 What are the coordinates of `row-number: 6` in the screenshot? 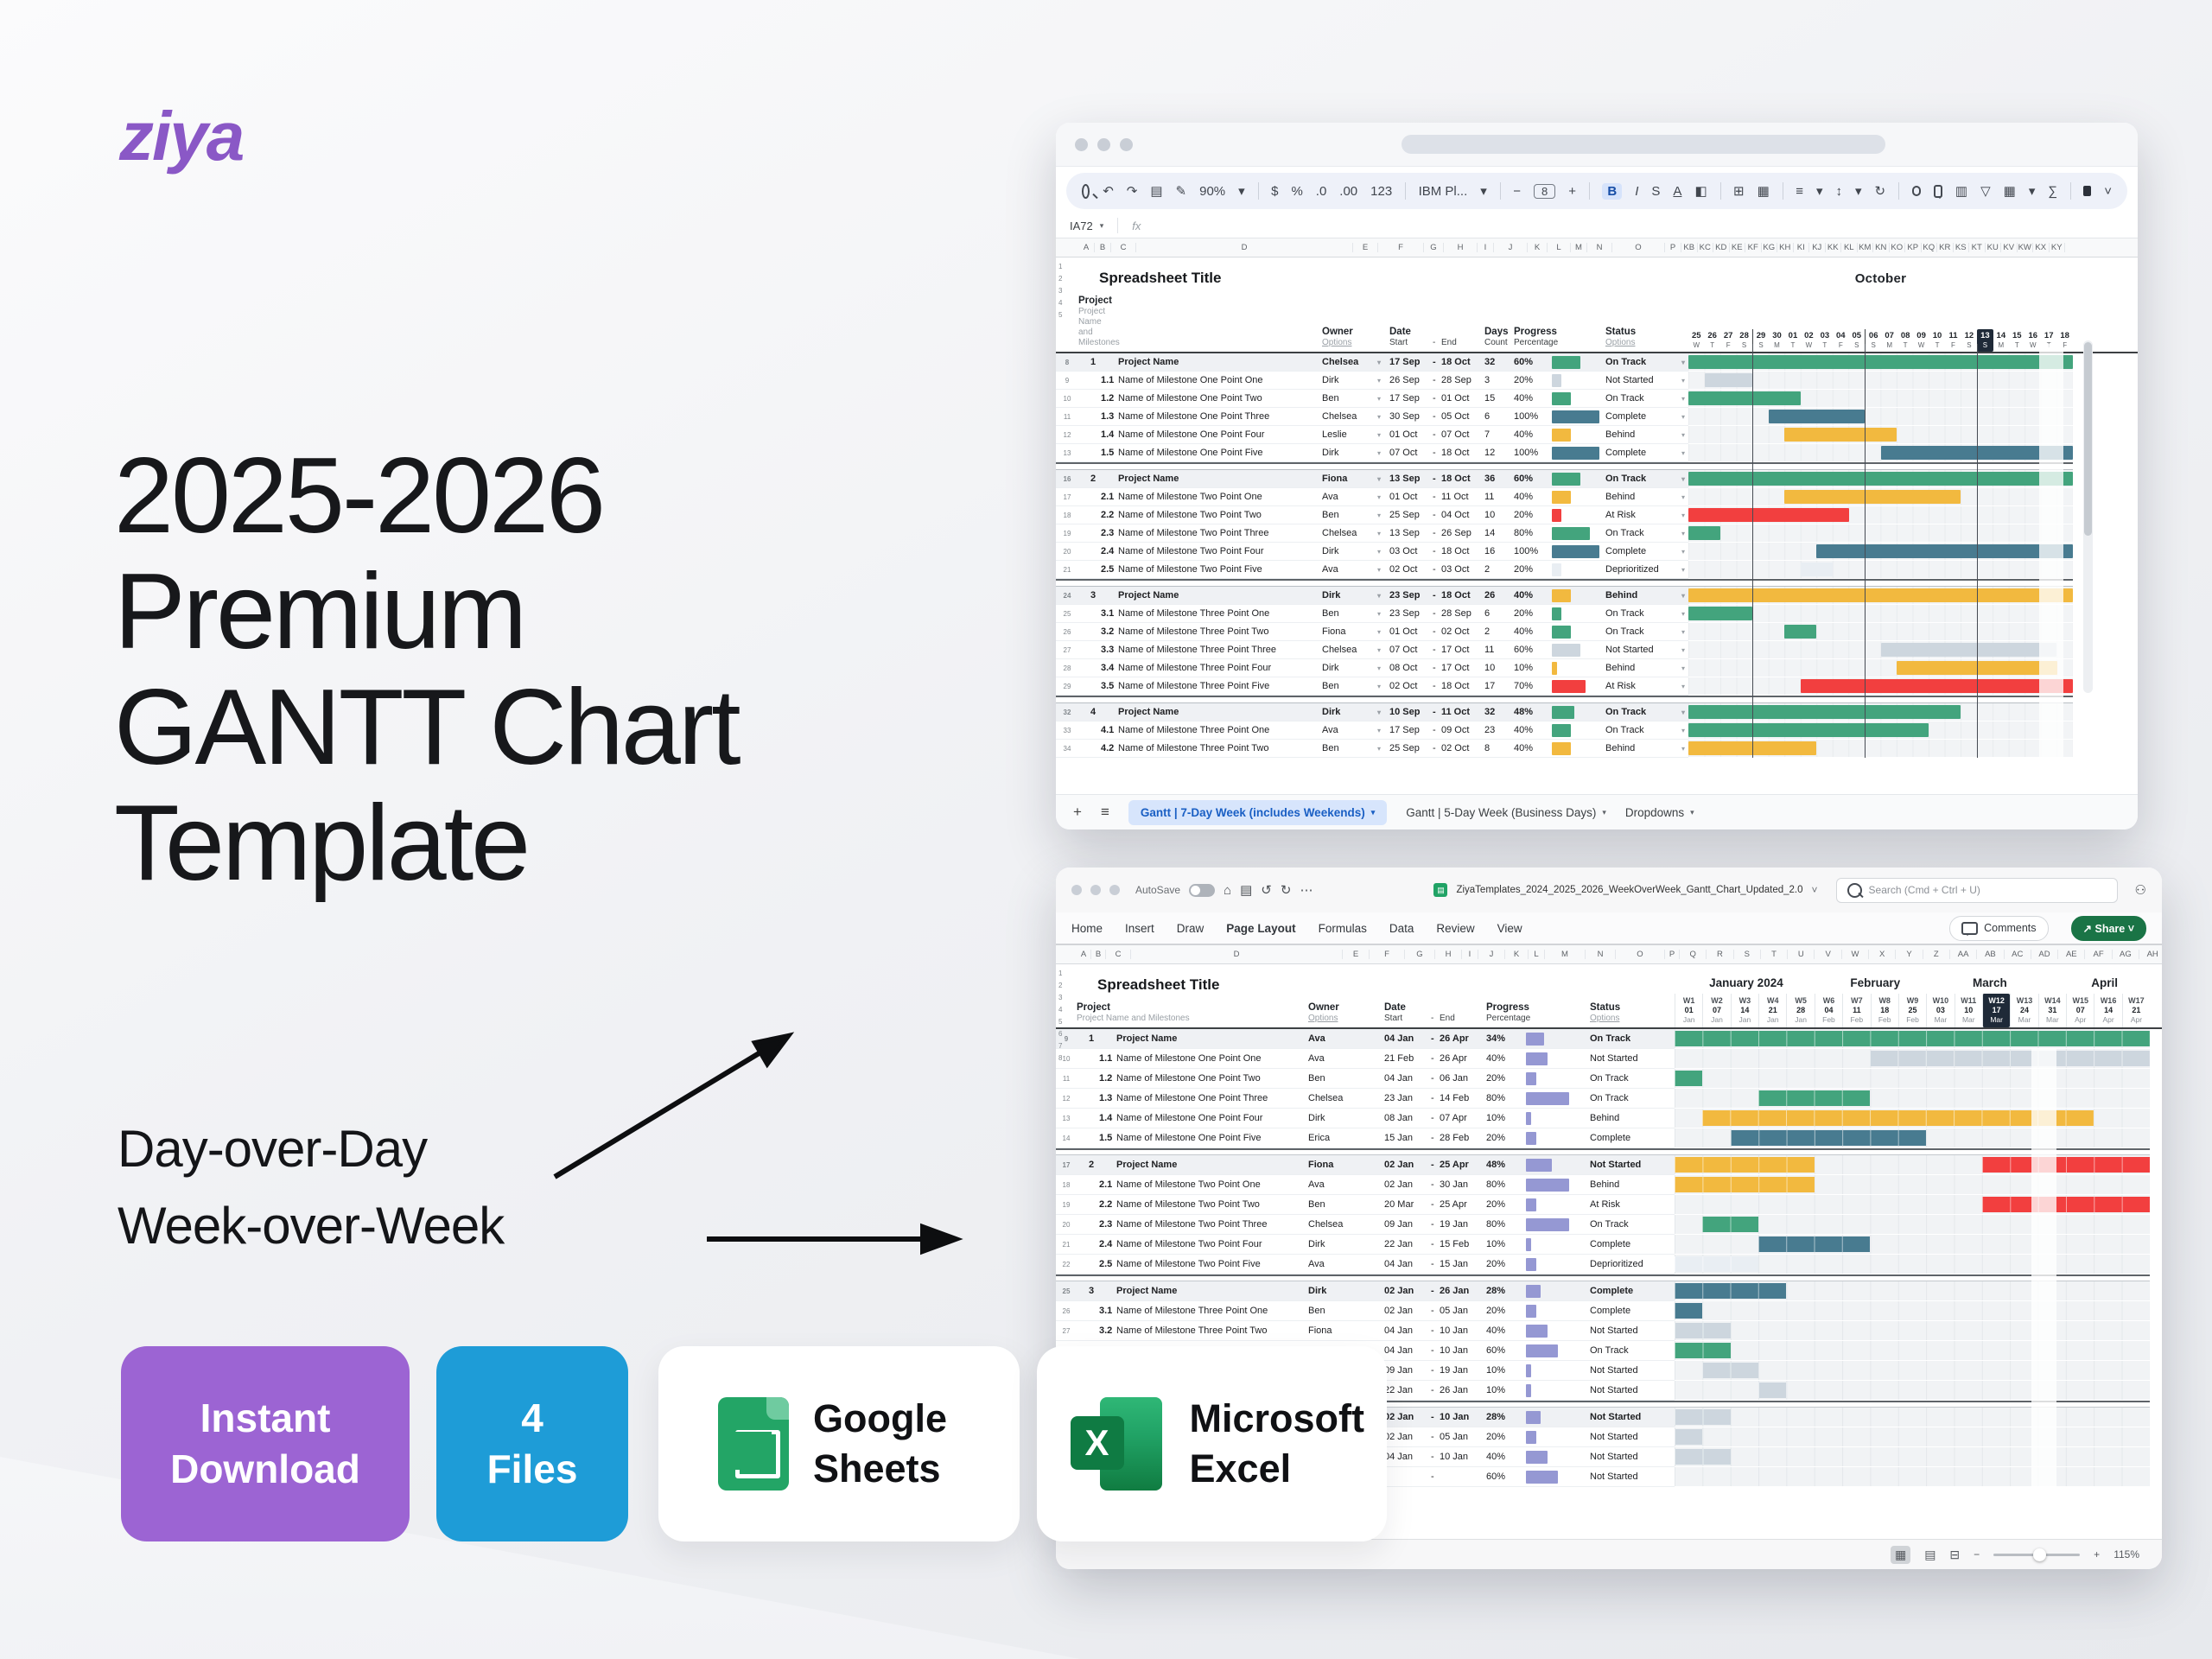 It's located at (1060, 1034).